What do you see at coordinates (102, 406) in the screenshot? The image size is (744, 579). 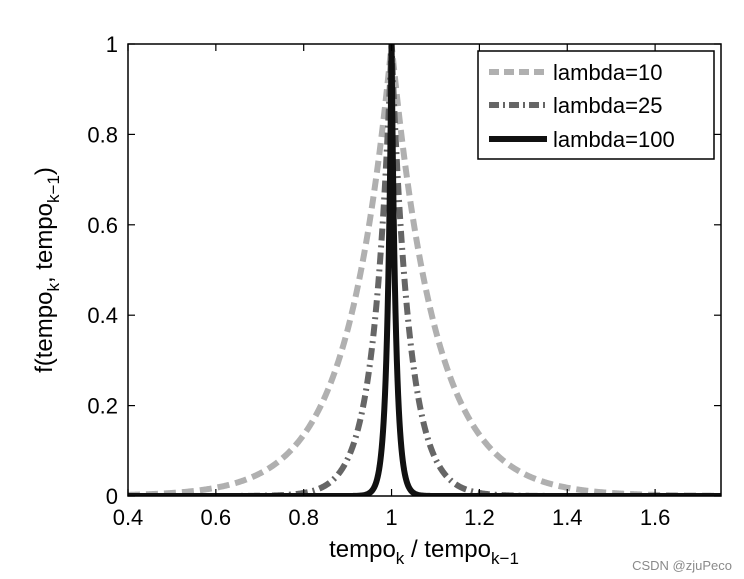 I see `y-tick-label: 0.2` at bounding box center [102, 406].